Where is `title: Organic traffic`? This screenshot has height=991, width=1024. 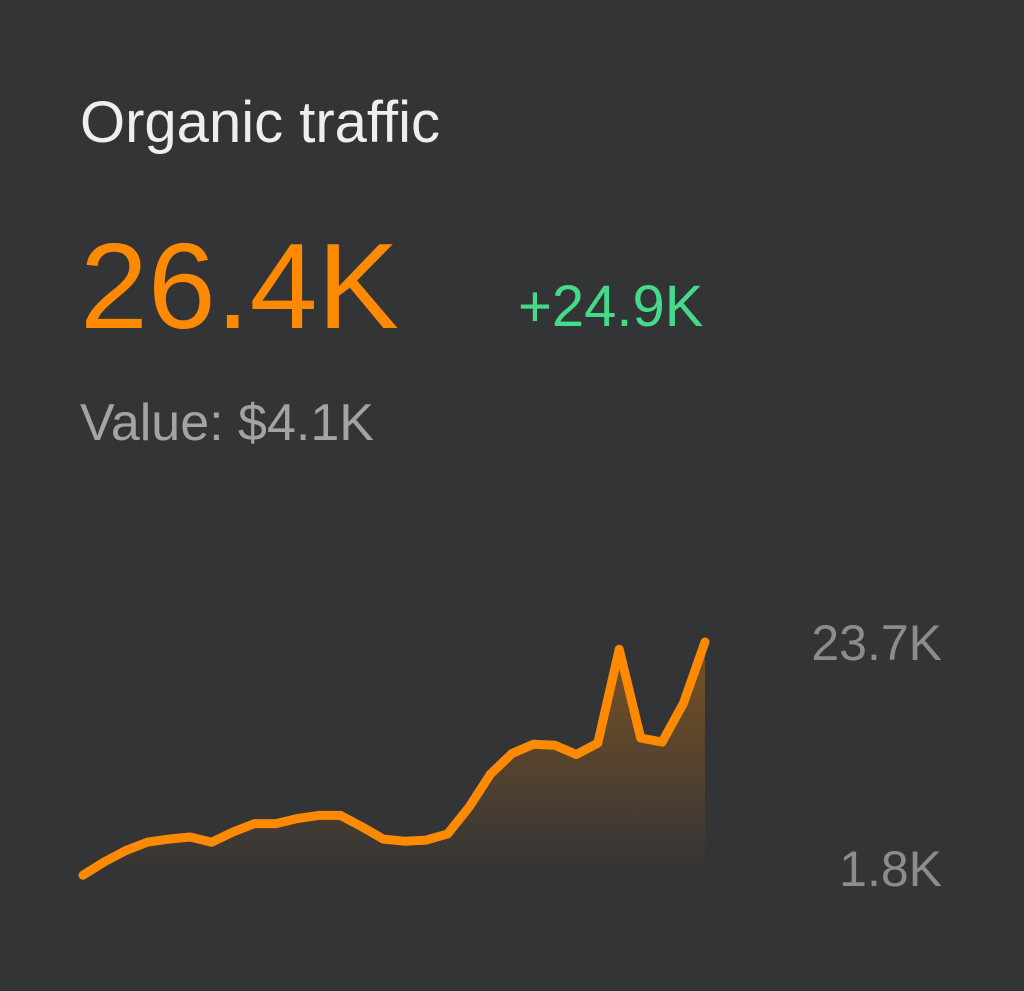
title: Organic traffic is located at coordinates (260, 122).